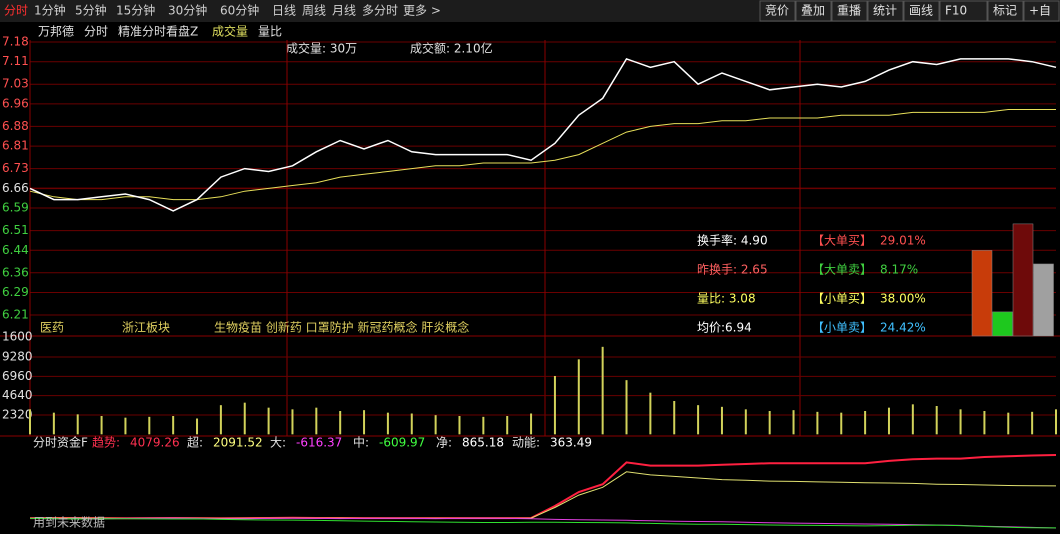 The height and width of the screenshot is (534, 1060). What do you see at coordinates (921, 11) in the screenshot?
I see `toolbar-button: 画线` at bounding box center [921, 11].